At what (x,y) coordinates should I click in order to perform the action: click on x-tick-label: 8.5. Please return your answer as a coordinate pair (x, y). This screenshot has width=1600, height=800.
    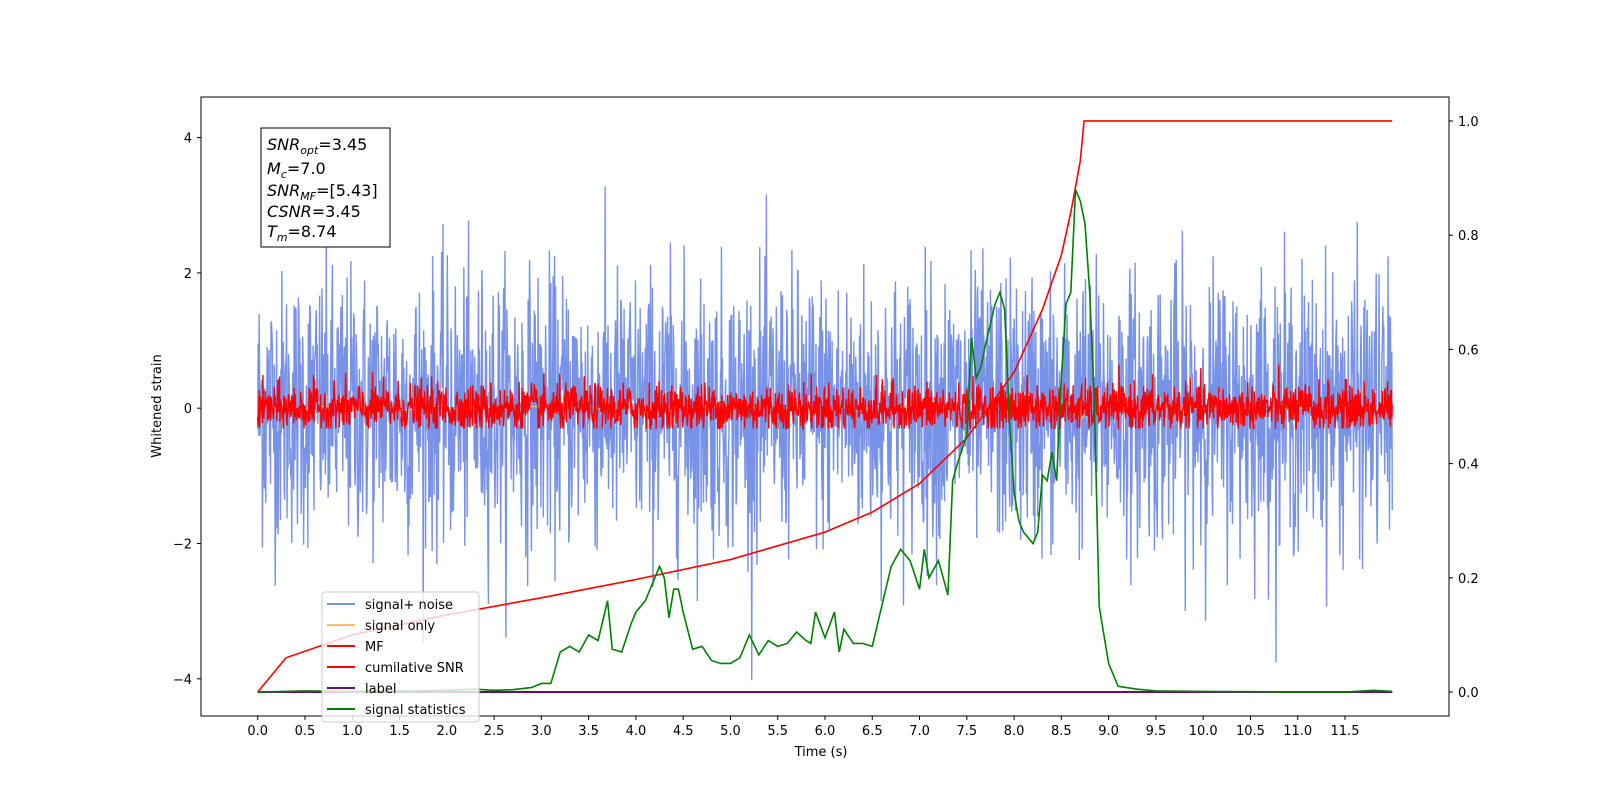
    Looking at the image, I should click on (1061, 731).